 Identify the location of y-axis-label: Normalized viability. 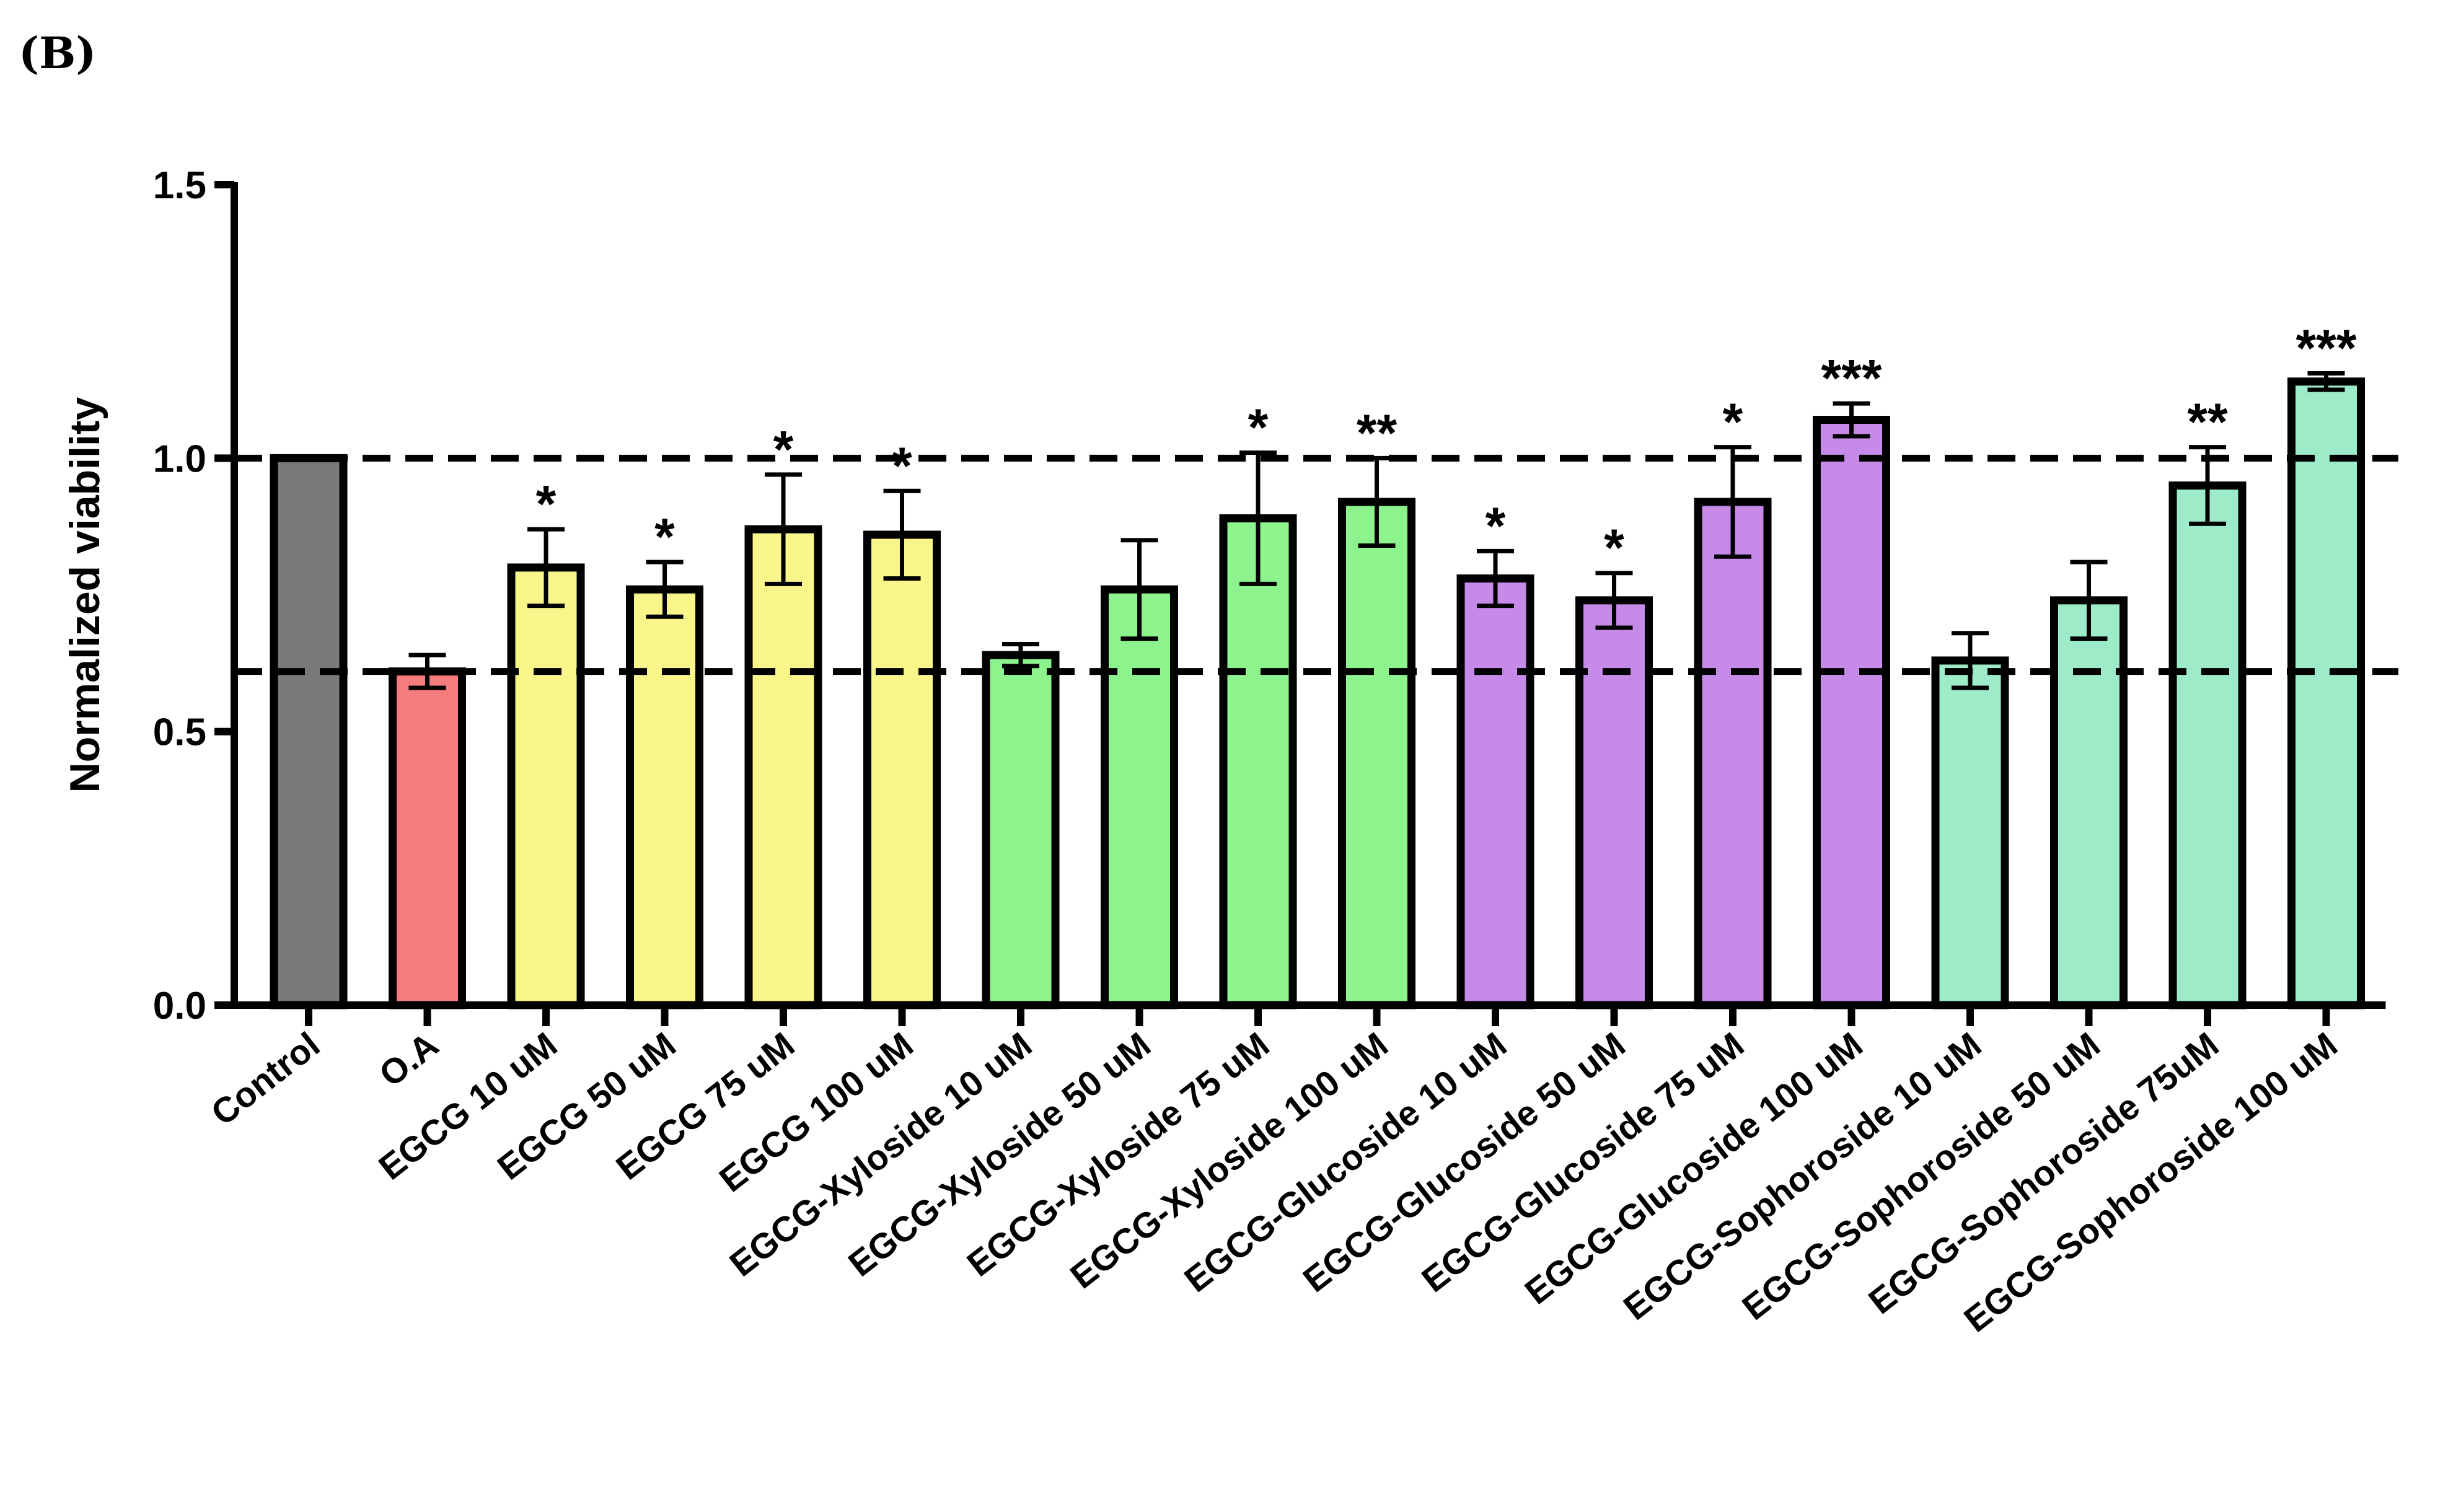
(84, 595).